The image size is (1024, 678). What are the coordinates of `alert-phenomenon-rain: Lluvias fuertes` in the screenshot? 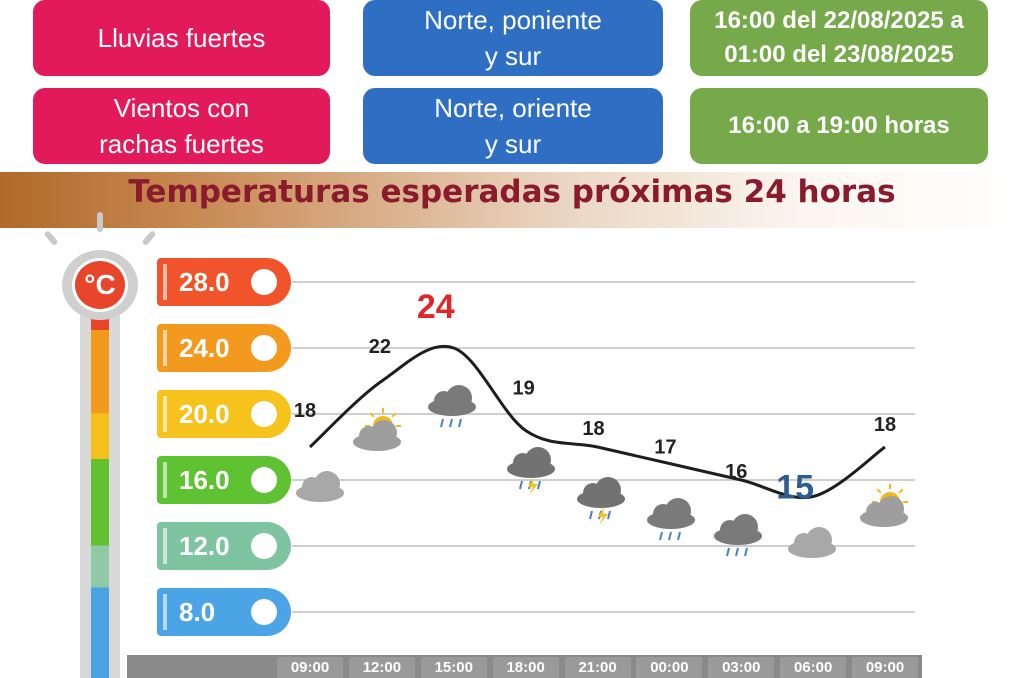 It's located at (181, 38).